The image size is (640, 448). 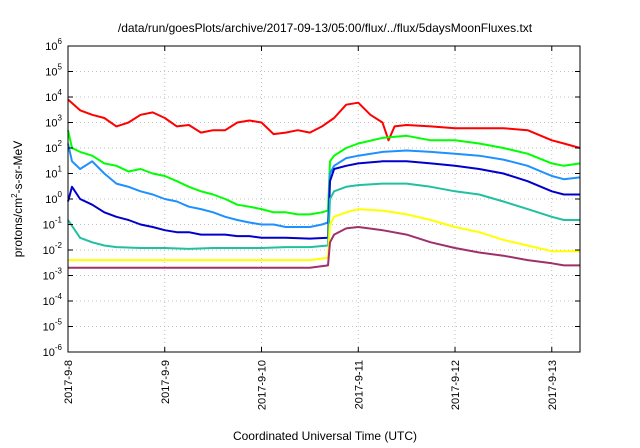 What do you see at coordinates (325, 436) in the screenshot?
I see `x-axis-label: Coordinated Universal Time (UTC)` at bounding box center [325, 436].